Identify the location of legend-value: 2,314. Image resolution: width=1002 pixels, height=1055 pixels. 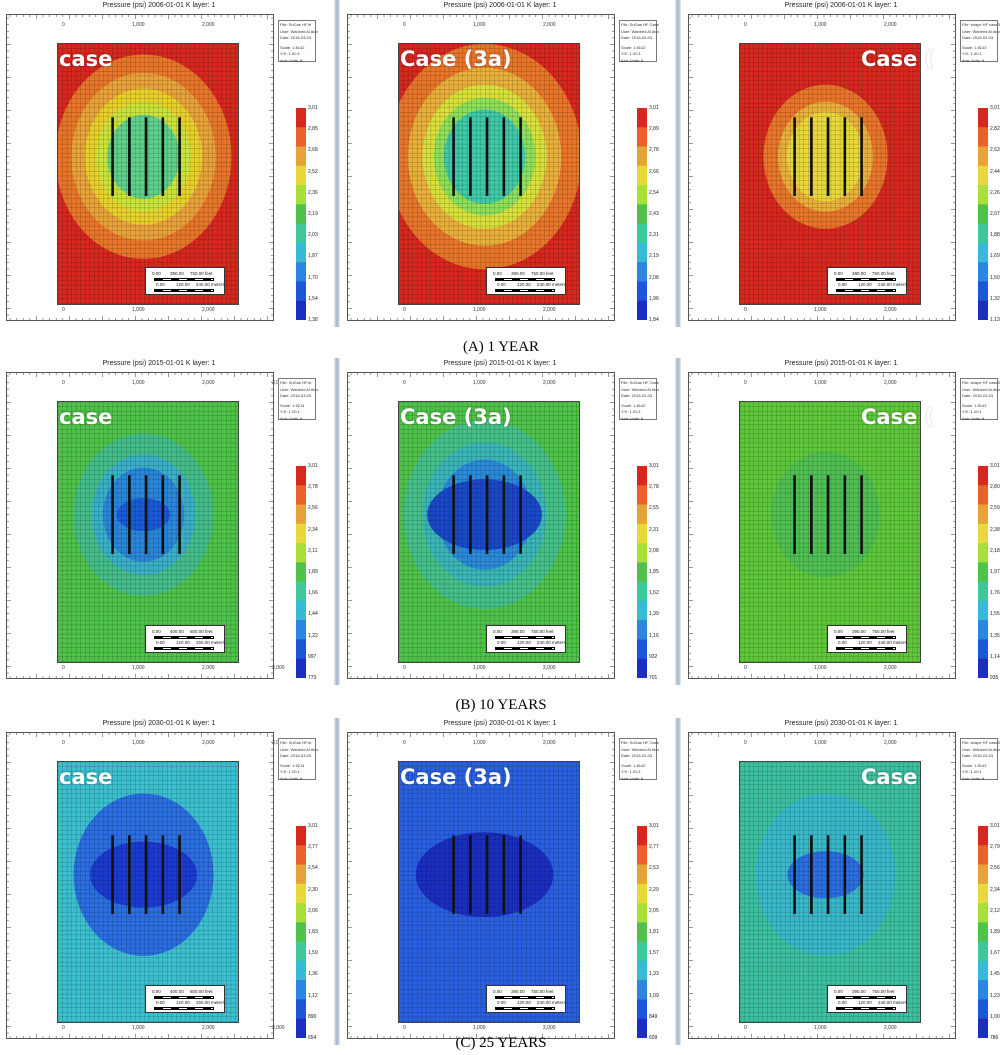
(654, 235).